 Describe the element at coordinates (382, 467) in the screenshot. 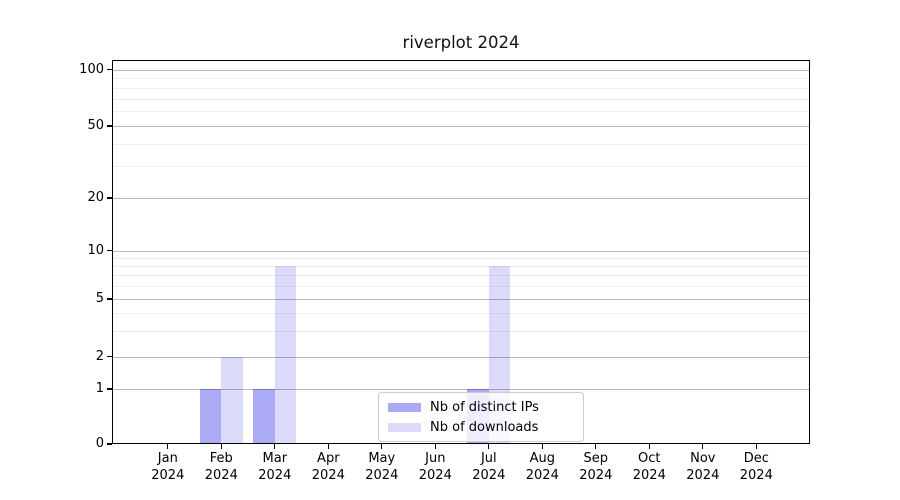

I see `x-tick-label: May 2024` at that location.